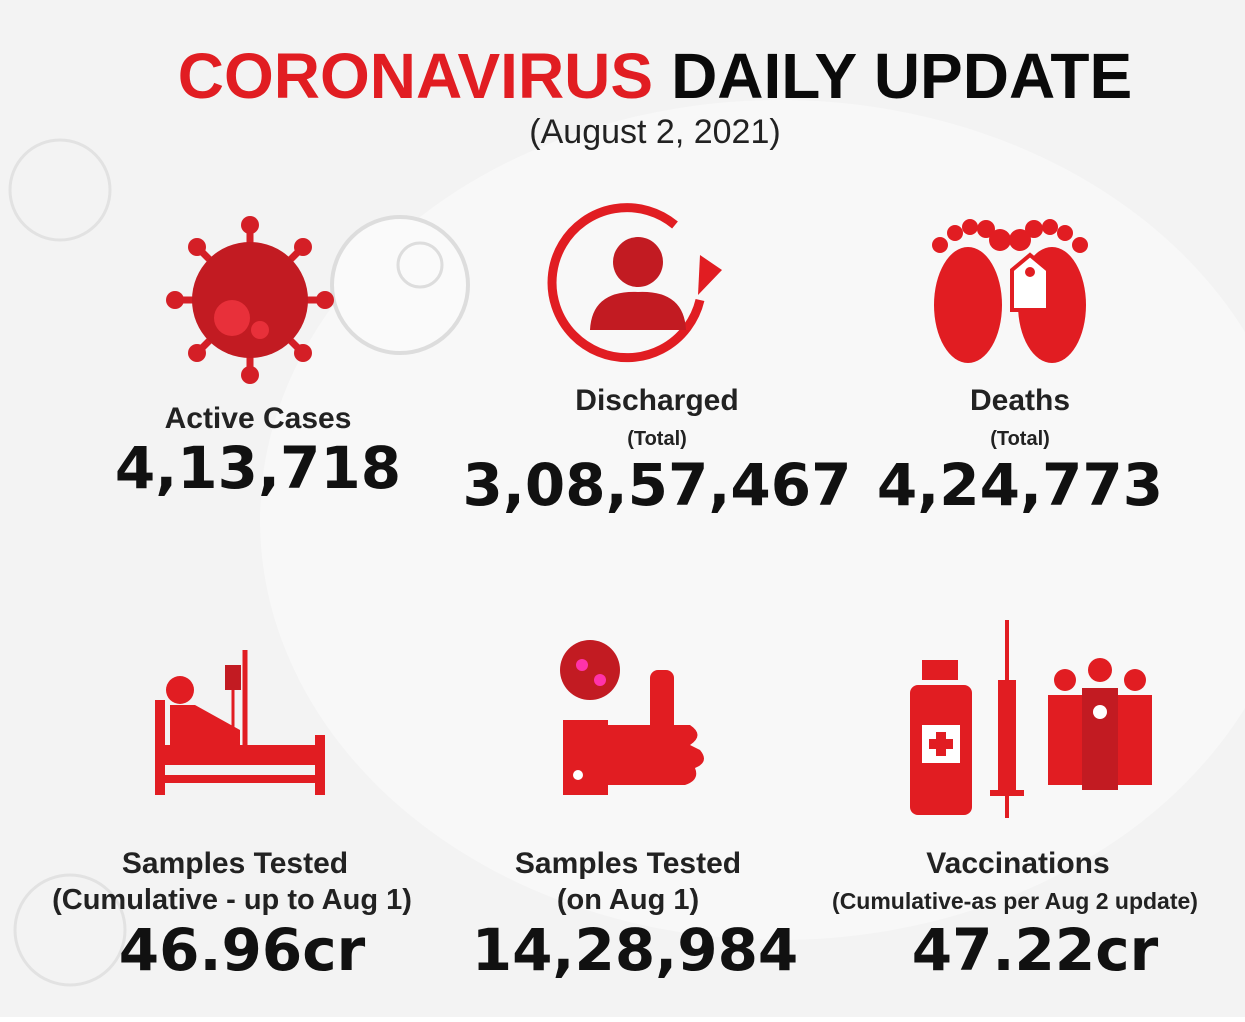  What do you see at coordinates (1031, 719) in the screenshot?
I see `vaccine-icon` at bounding box center [1031, 719].